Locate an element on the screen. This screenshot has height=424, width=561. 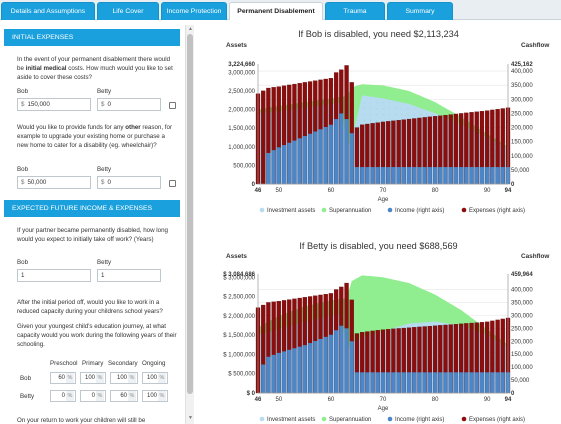
tab-details-and-assumptions: Details and Assumptions is located at coordinates (48, 11).